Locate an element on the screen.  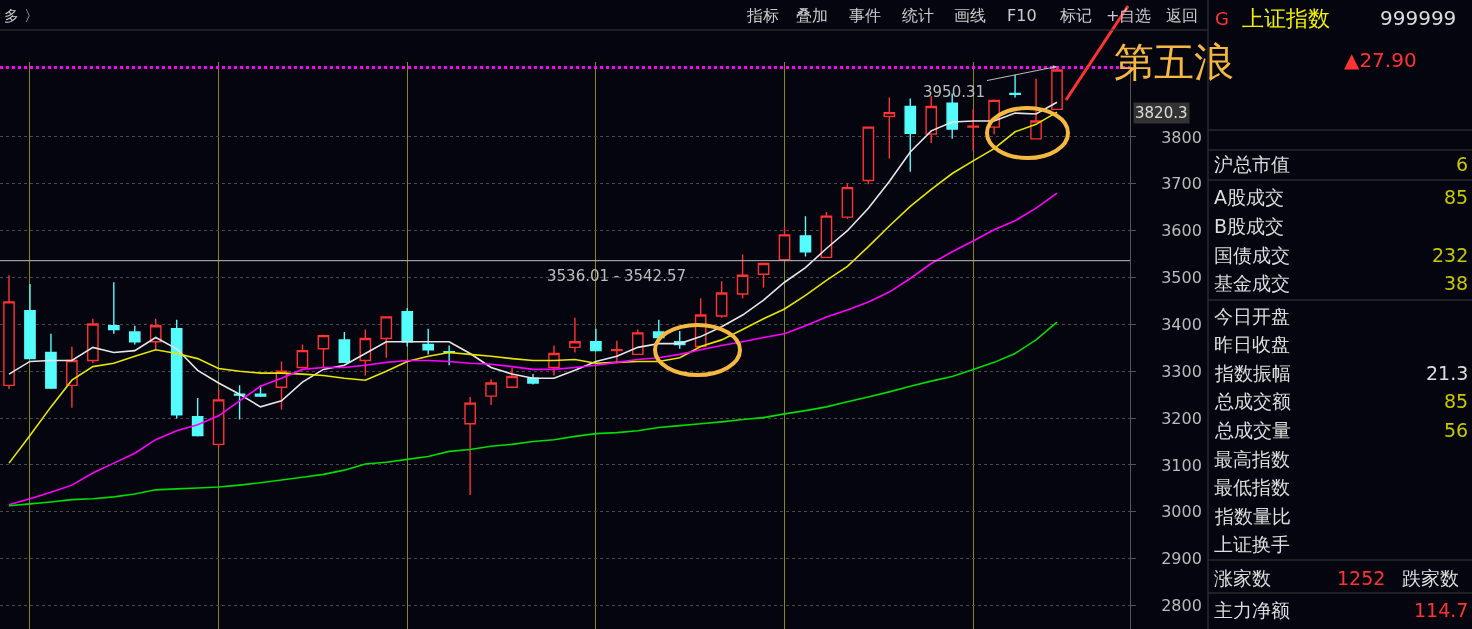
y-tick-label: 3800 is located at coordinates (1181, 137).